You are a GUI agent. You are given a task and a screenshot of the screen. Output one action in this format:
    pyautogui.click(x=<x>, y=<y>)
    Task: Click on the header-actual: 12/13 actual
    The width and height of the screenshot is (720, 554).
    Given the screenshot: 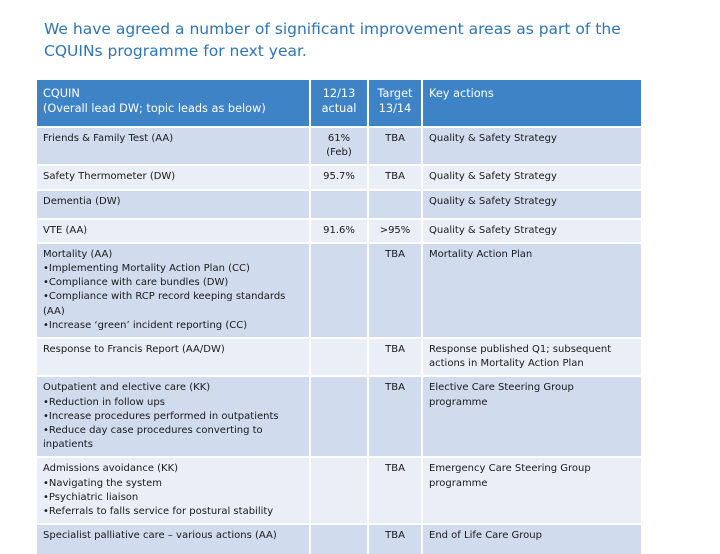 What is the action you would take?
    pyautogui.click(x=339, y=103)
    